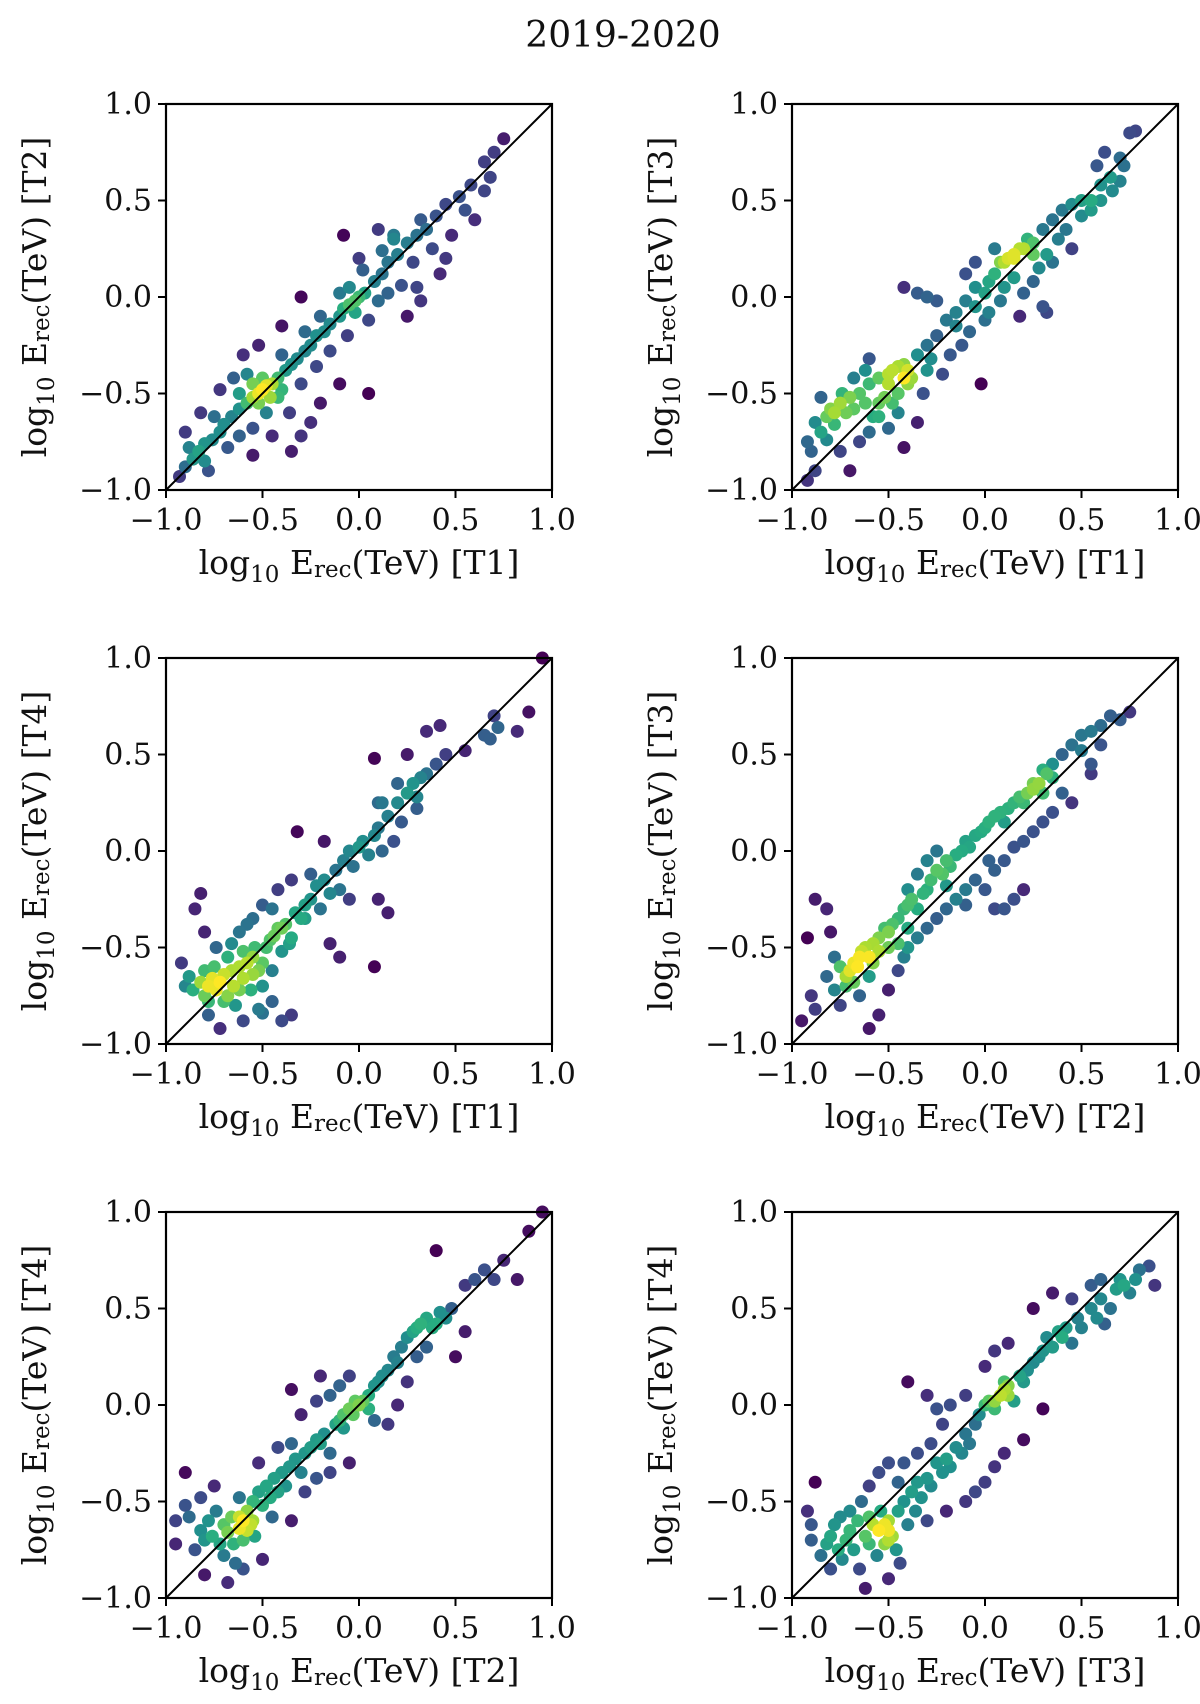 The width and height of the screenshot is (1200, 1704). What do you see at coordinates (985, 1119) in the screenshot?
I see `x-axis-label: log10 Erec(TeV) [T2]` at bounding box center [985, 1119].